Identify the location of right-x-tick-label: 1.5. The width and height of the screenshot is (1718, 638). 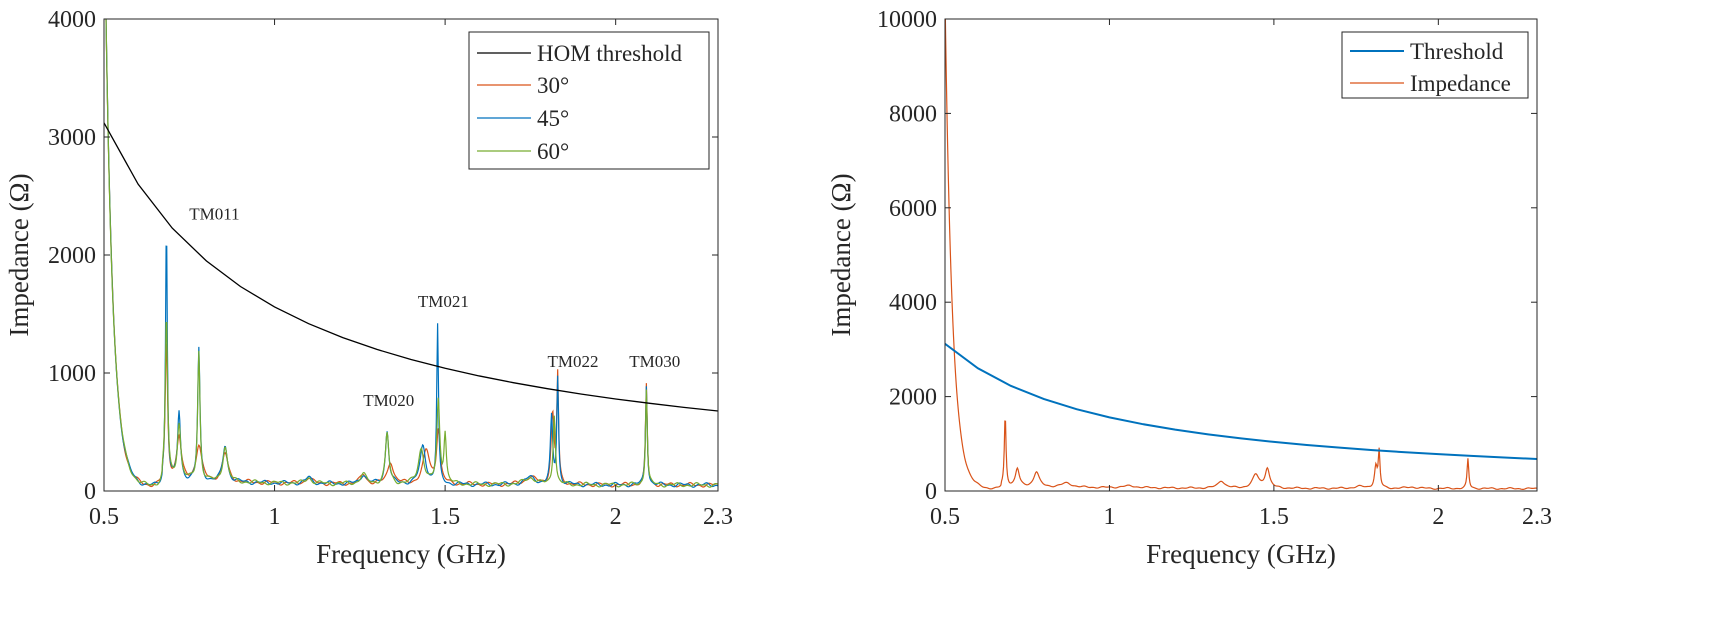
(1274, 517).